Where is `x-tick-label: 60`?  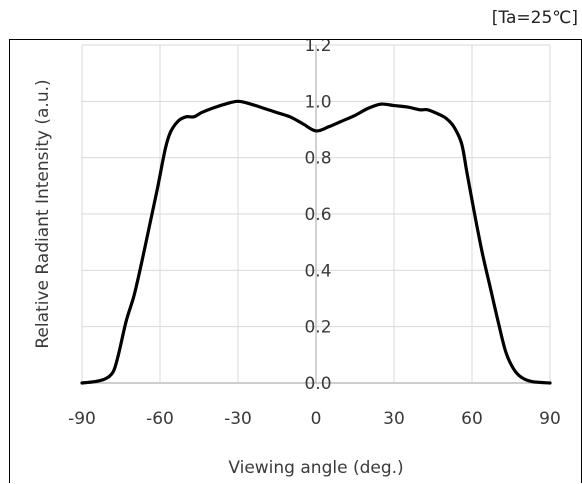
x-tick-label: 60 is located at coordinates (472, 419).